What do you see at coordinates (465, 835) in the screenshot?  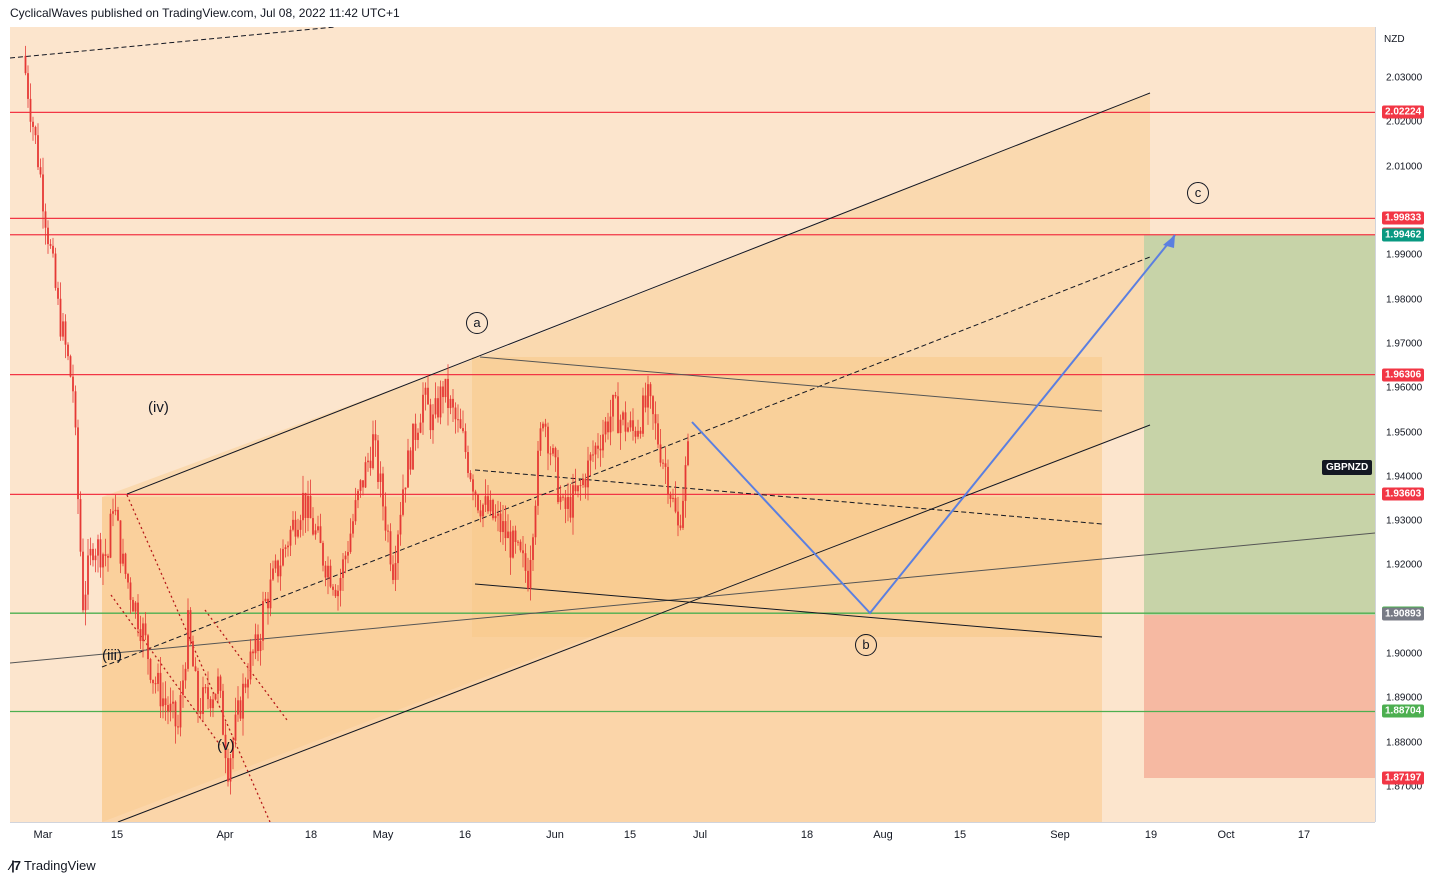 I see `time-tick: 16` at bounding box center [465, 835].